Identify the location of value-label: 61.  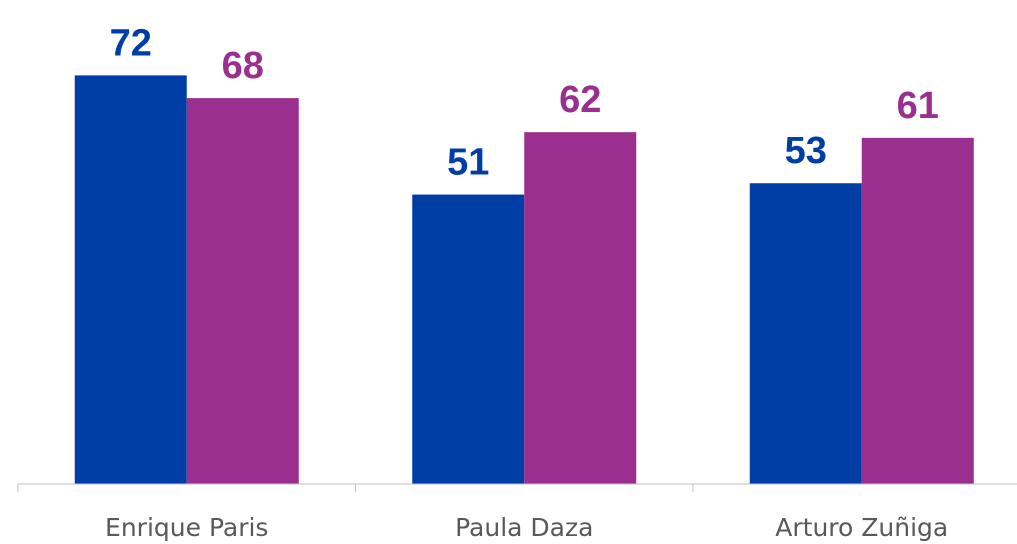
(918, 106).